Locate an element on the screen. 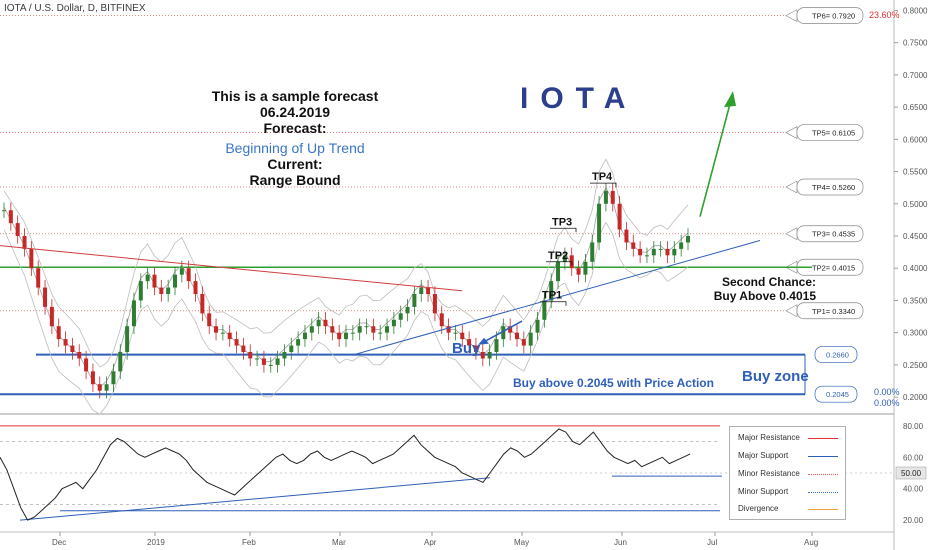 The width and height of the screenshot is (932, 550). legend-label-divergence: Divergence is located at coordinates (758, 508).